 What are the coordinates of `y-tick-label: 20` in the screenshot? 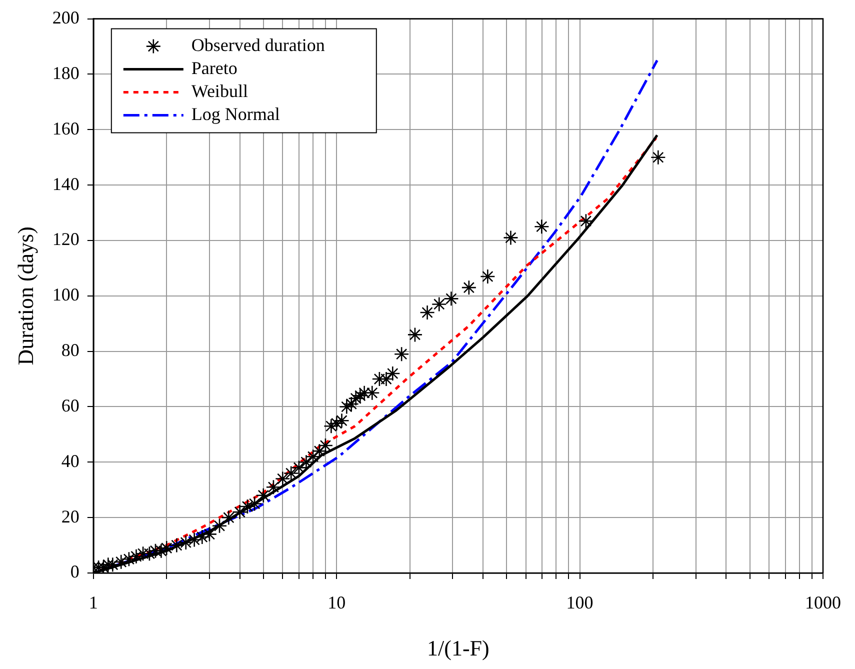 It's located at (70, 516).